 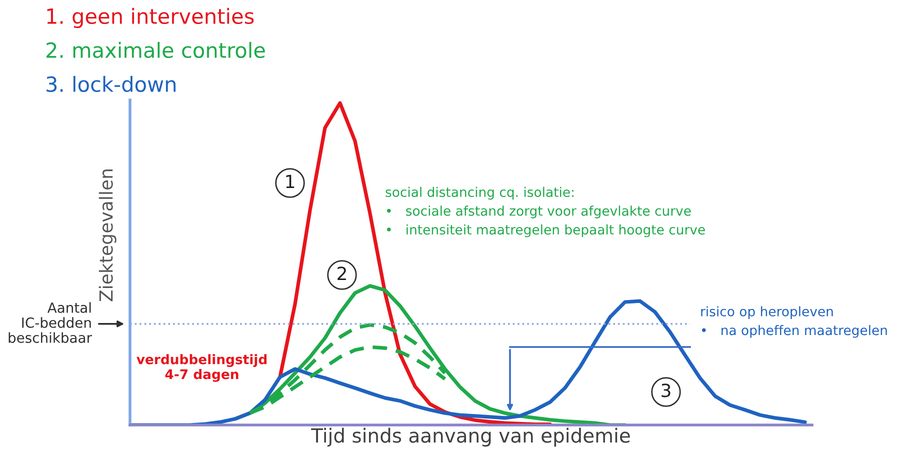 I want to click on annotation: social distancing cq. isolatie: • sociale afstand zorgt voor afgevlakte curve • intensiteit maatregelen bepaalt hoogte curve, so click(x=545, y=212).